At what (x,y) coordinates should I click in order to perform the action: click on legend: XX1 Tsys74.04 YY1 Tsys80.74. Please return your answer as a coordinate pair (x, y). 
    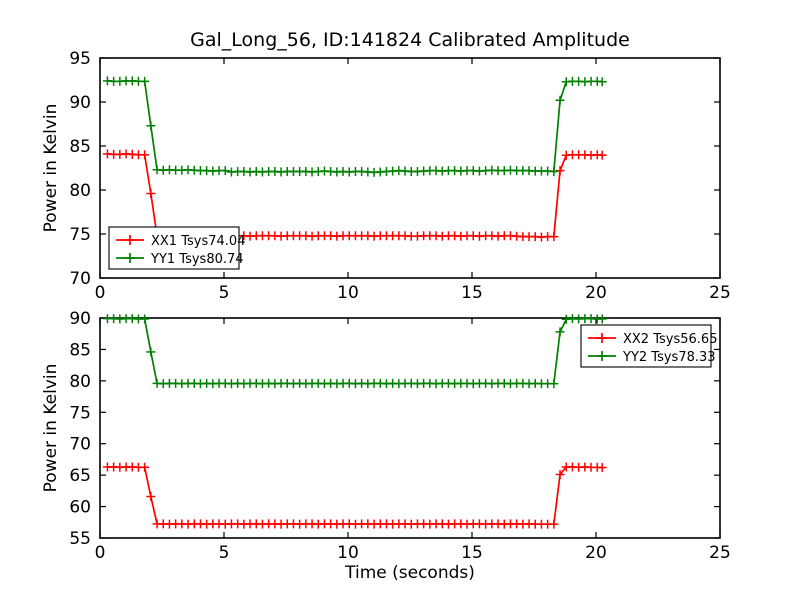
    Looking at the image, I should click on (176, 248).